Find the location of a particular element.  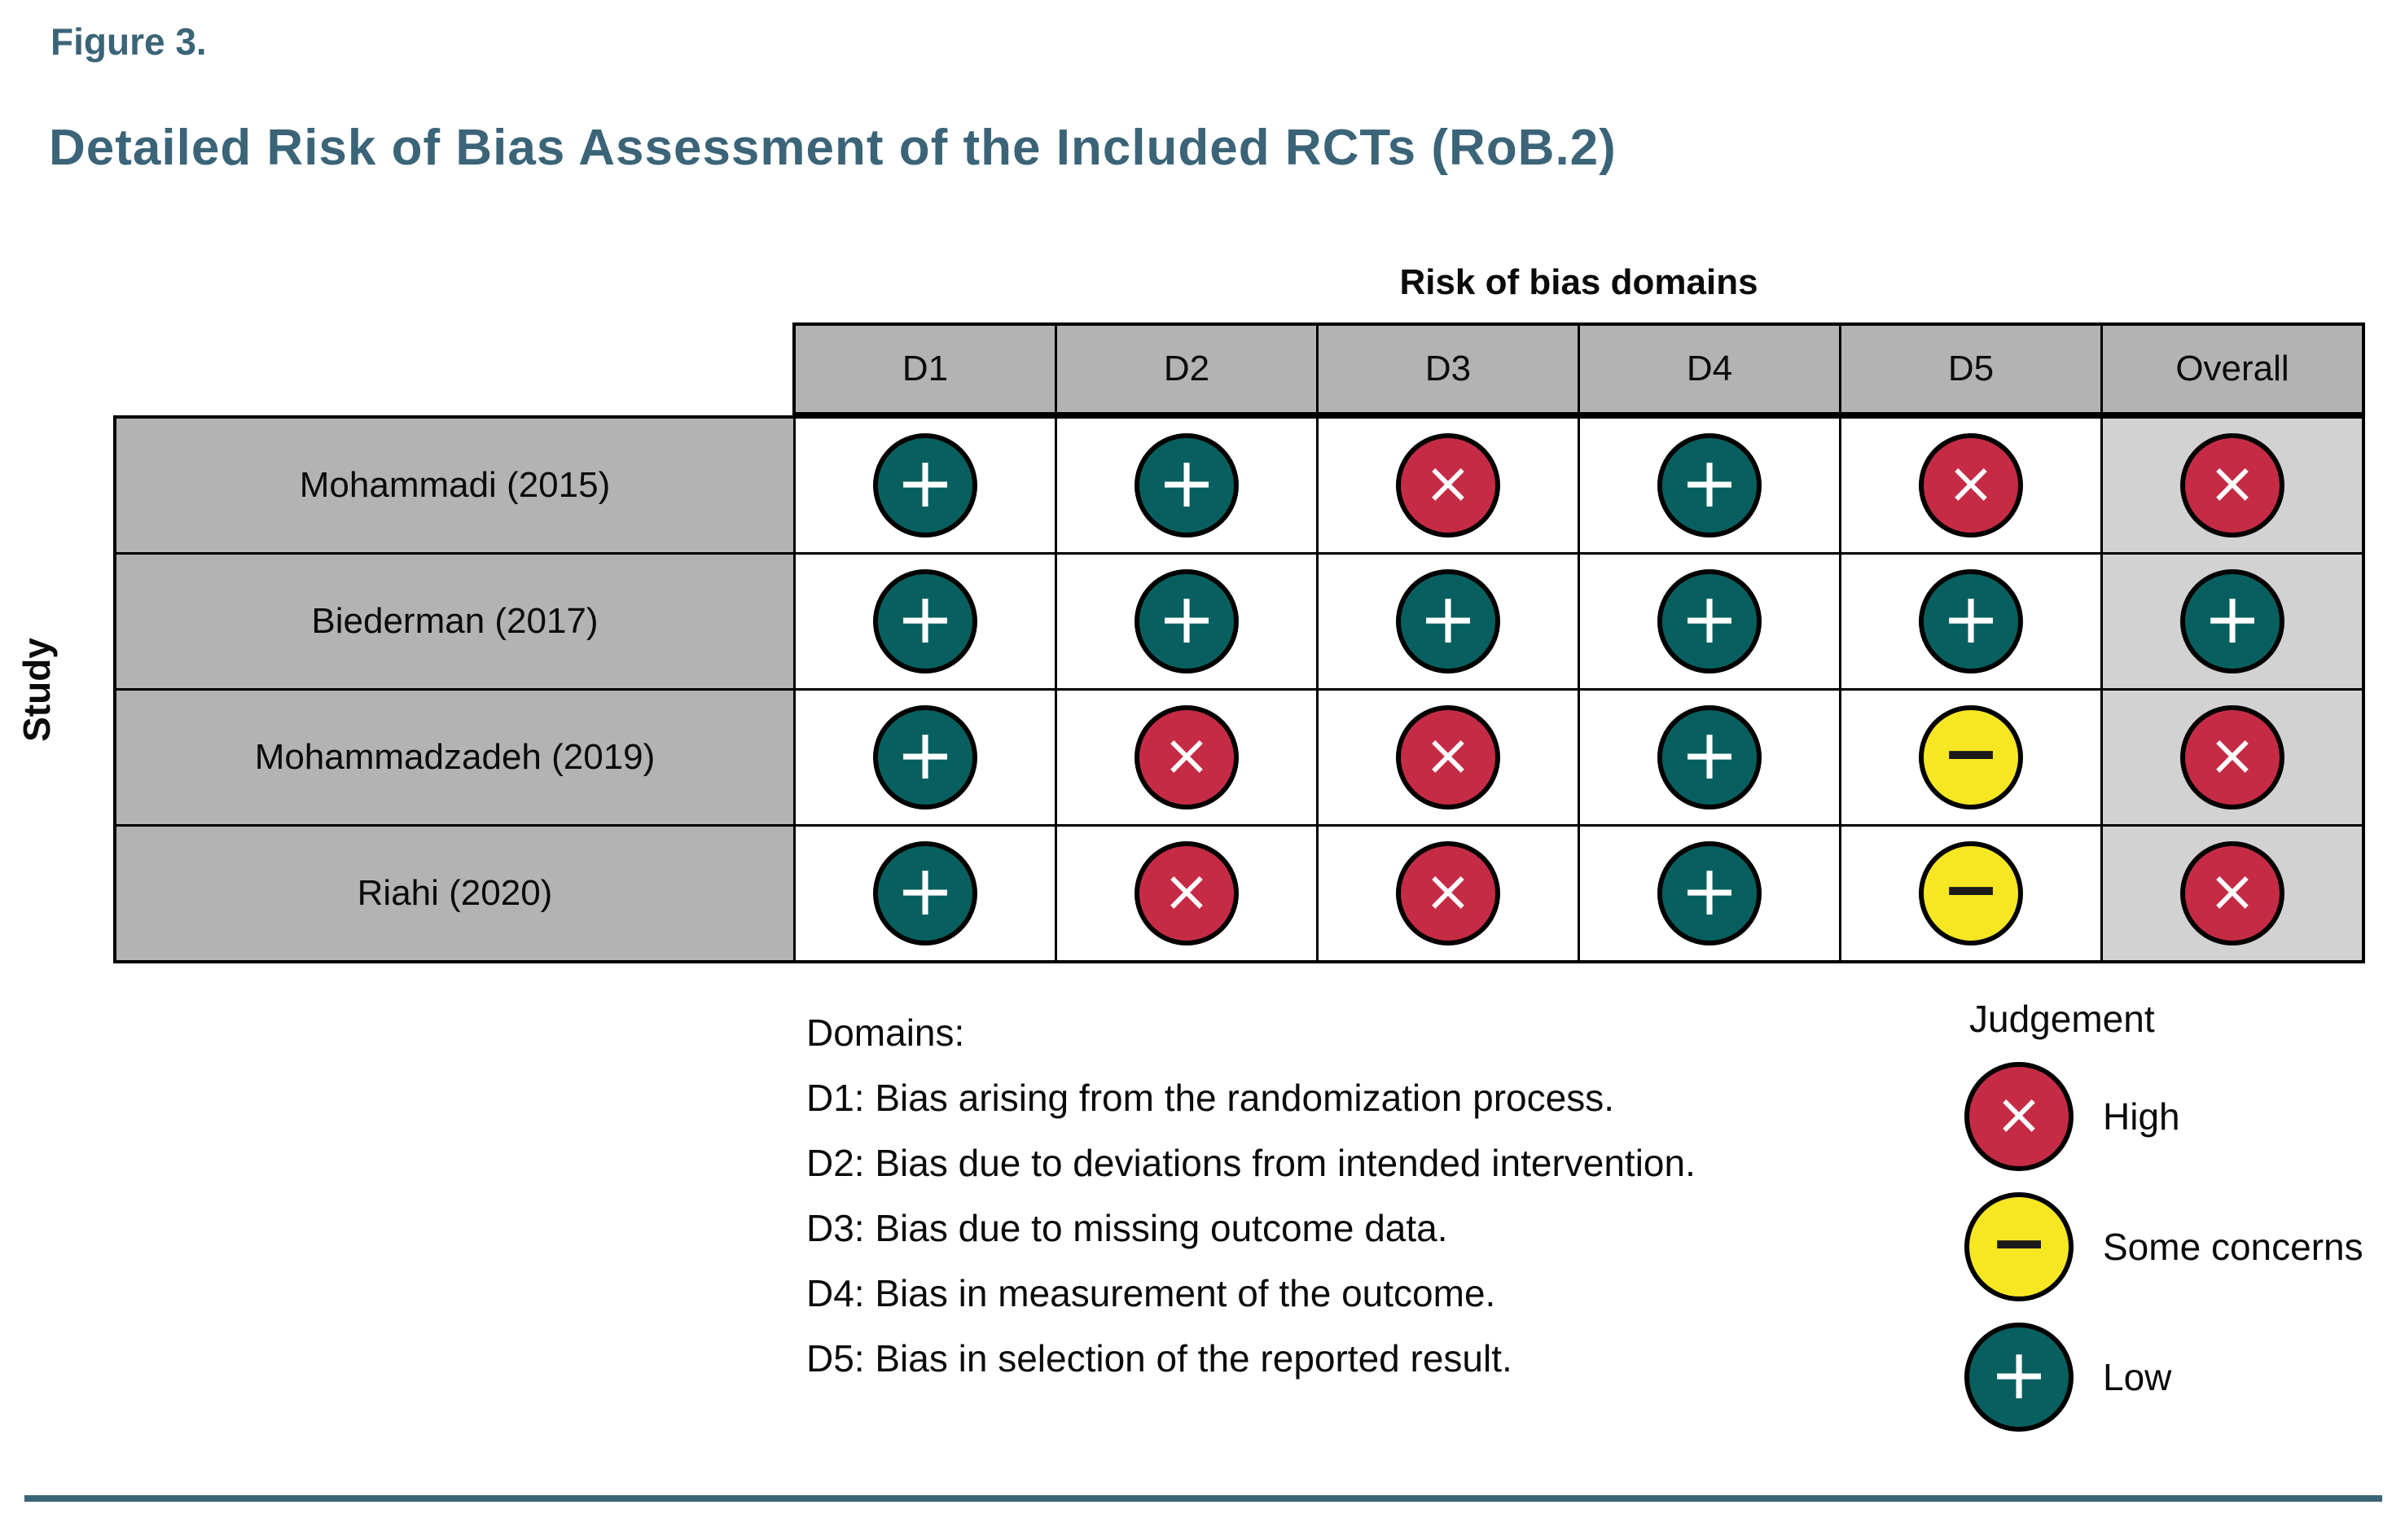

column-header-d1: D1 is located at coordinates (926, 369).